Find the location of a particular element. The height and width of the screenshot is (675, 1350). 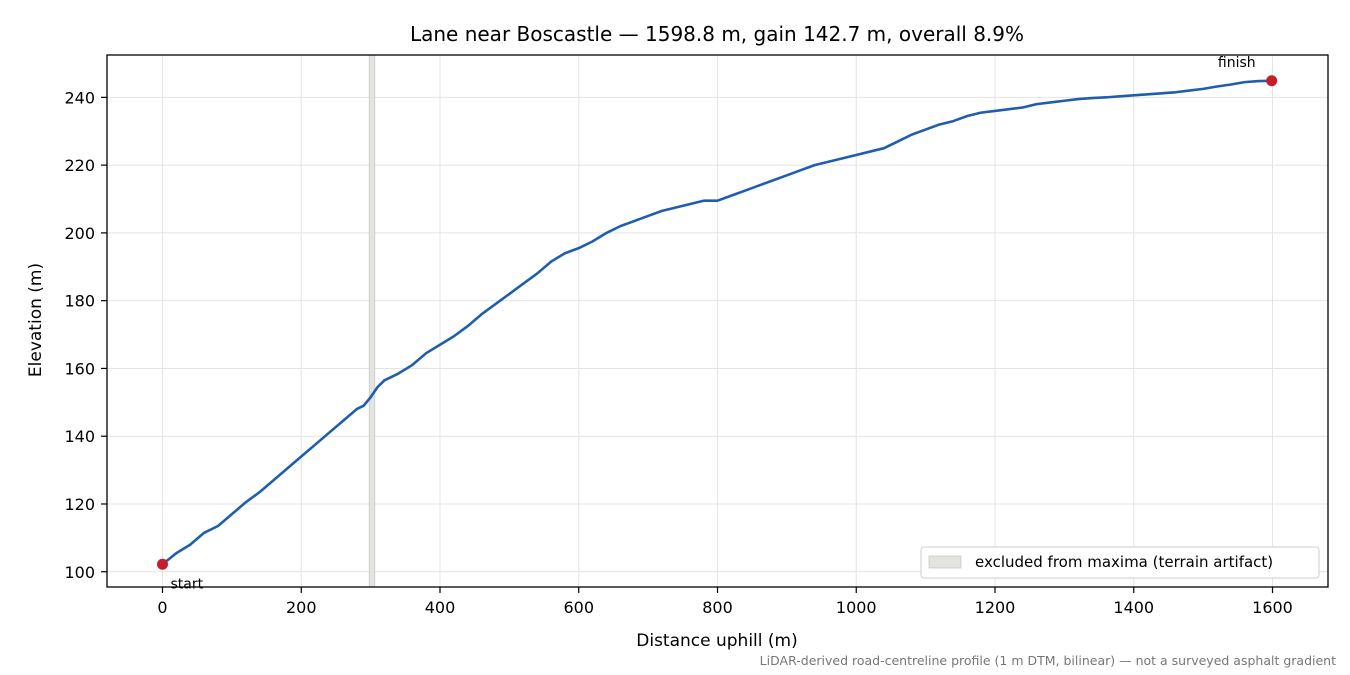

y-axis-label: Elevation (m) is located at coordinates (36, 320).